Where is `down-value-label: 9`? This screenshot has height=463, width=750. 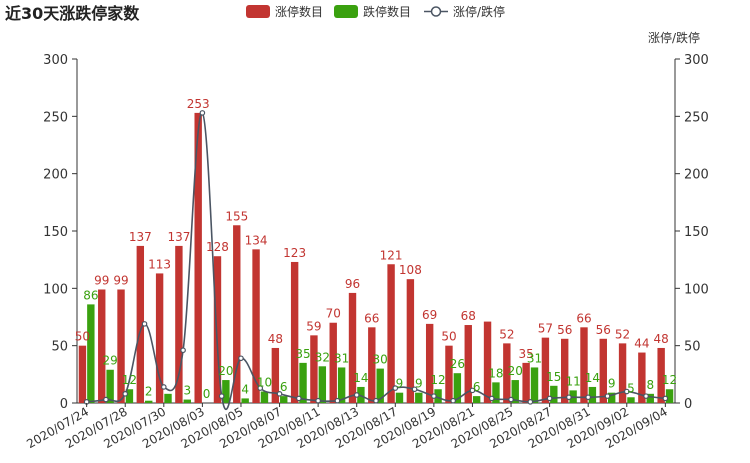 down-value-label: 9 is located at coordinates (612, 384).